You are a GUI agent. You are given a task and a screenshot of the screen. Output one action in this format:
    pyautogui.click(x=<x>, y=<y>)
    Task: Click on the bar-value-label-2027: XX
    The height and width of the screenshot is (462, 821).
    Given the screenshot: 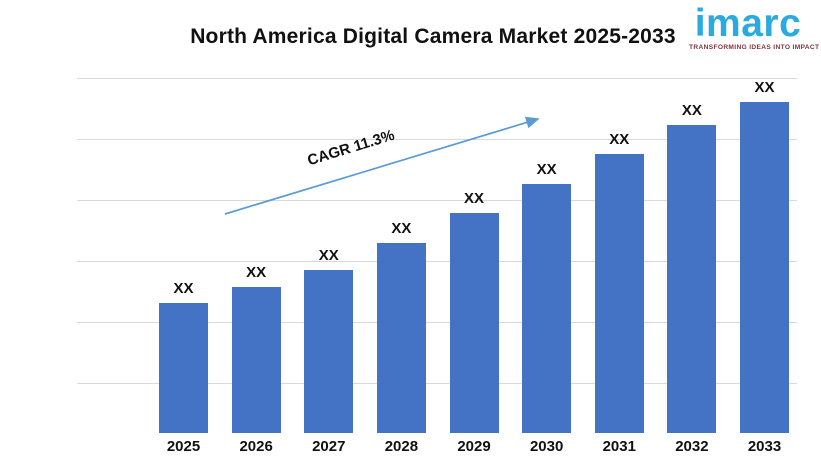 What is the action you would take?
    pyautogui.click(x=328, y=255)
    